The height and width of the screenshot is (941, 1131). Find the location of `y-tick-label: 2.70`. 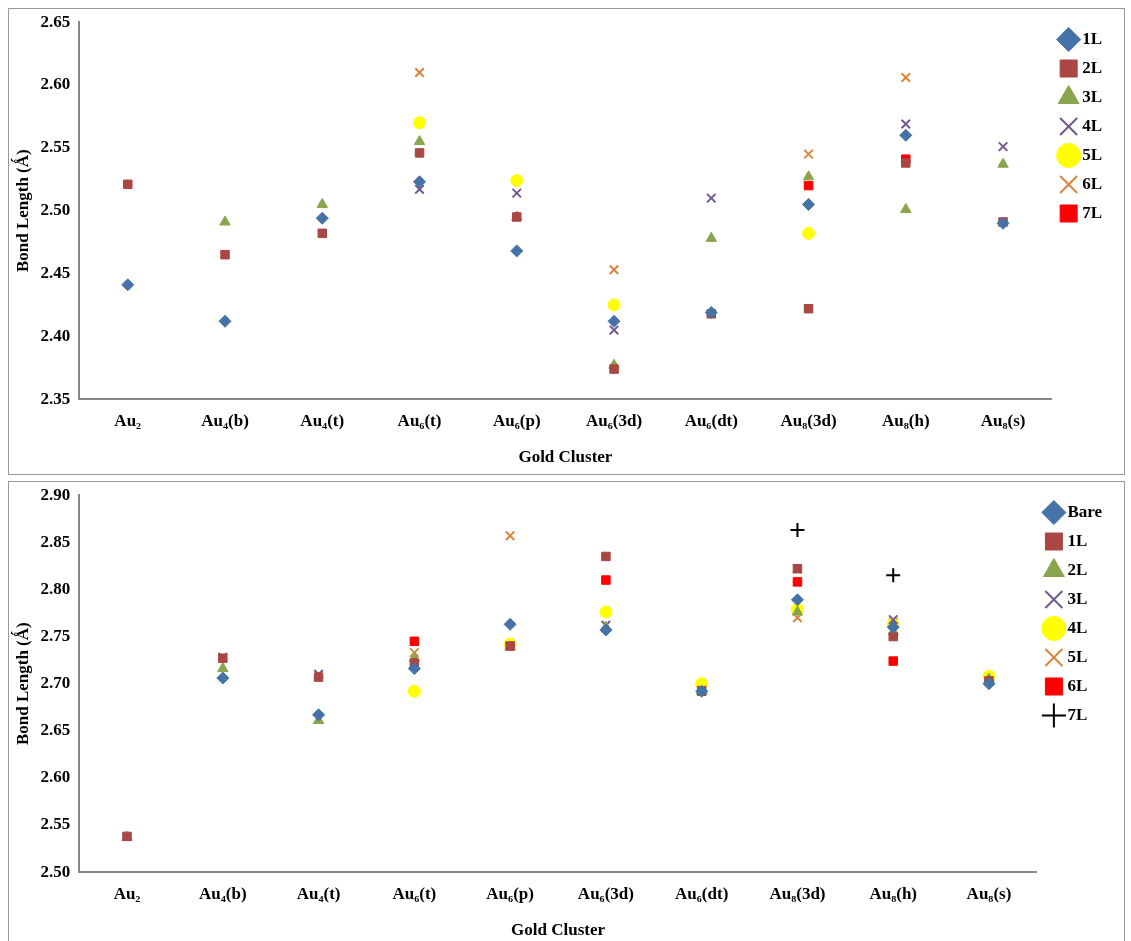

y-tick-label: 2.70 is located at coordinates (55, 683).